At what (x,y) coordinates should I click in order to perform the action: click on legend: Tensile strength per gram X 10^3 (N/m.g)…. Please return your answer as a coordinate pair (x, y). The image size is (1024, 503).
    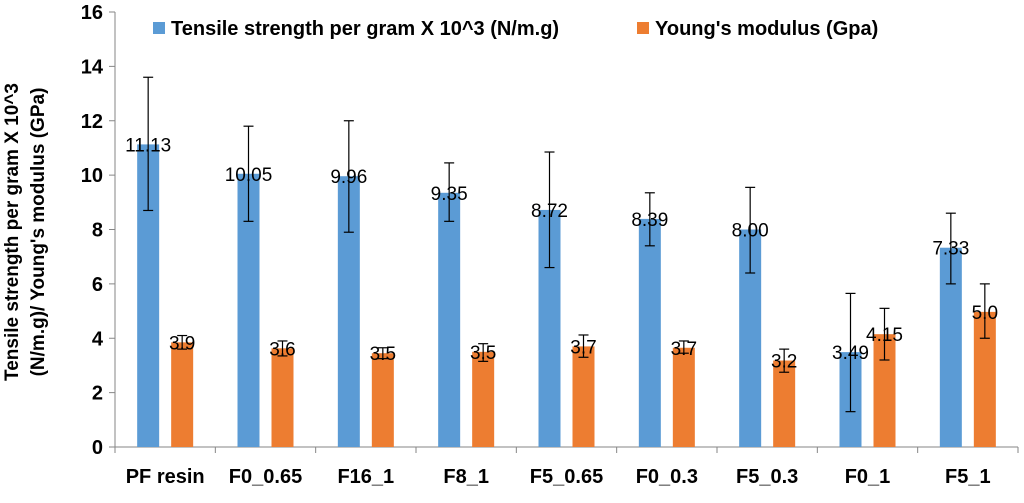
    Looking at the image, I should click on (515, 29).